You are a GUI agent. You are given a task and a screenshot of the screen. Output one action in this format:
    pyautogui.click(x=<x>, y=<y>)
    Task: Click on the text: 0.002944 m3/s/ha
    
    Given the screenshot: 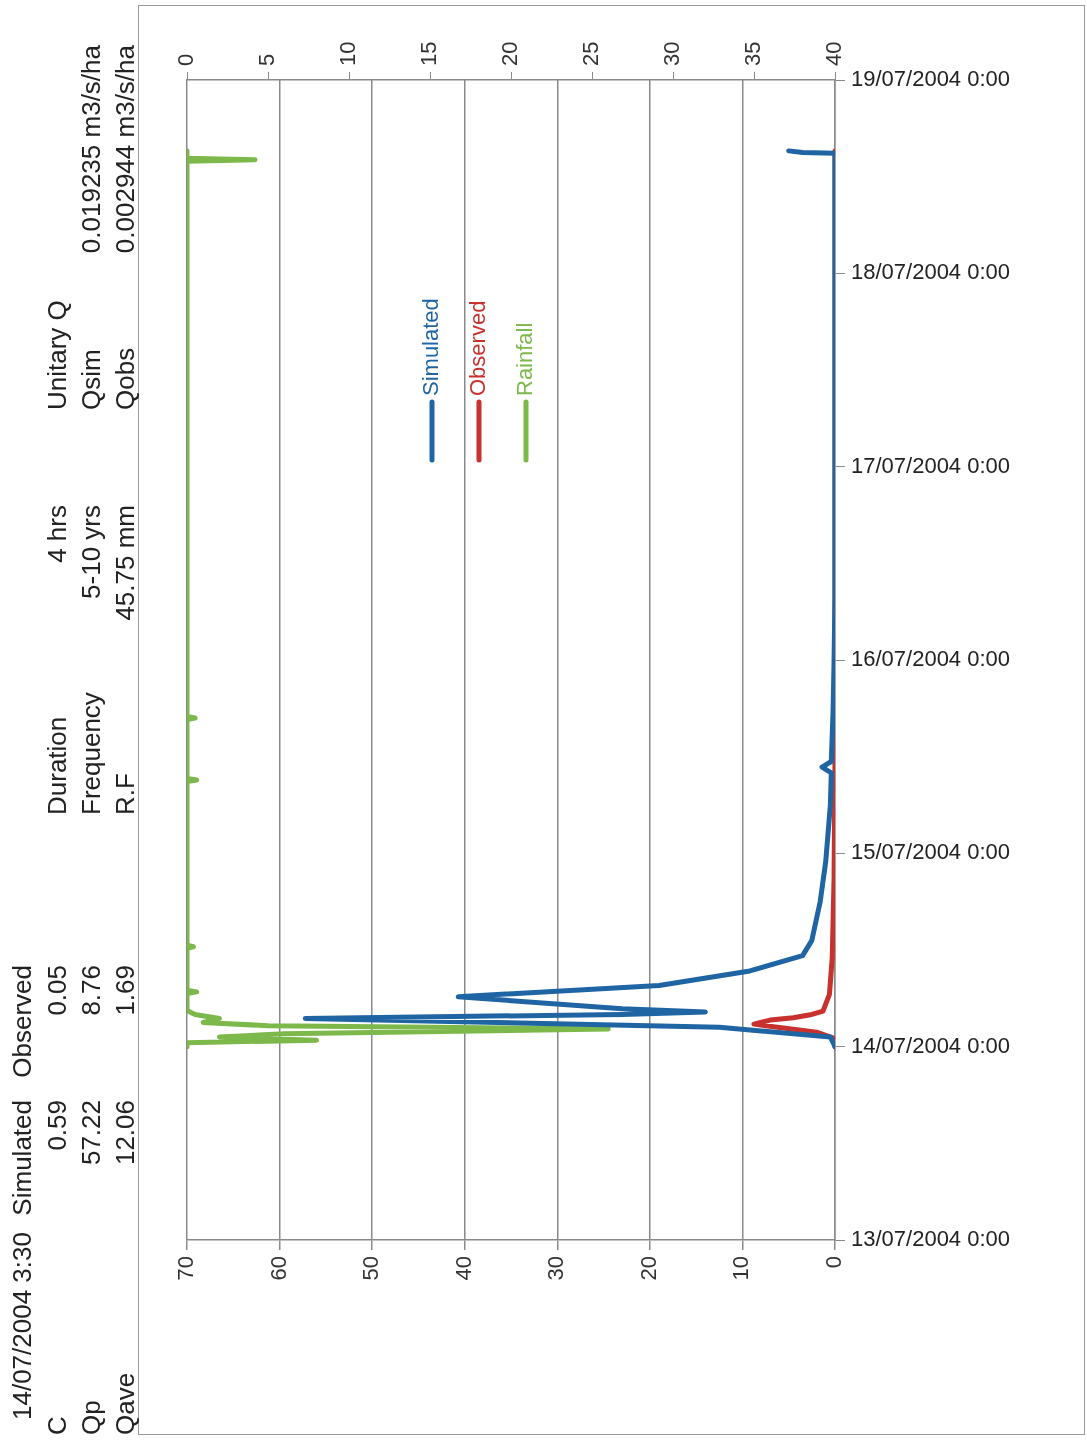 What is the action you would take?
    pyautogui.click(x=125, y=149)
    